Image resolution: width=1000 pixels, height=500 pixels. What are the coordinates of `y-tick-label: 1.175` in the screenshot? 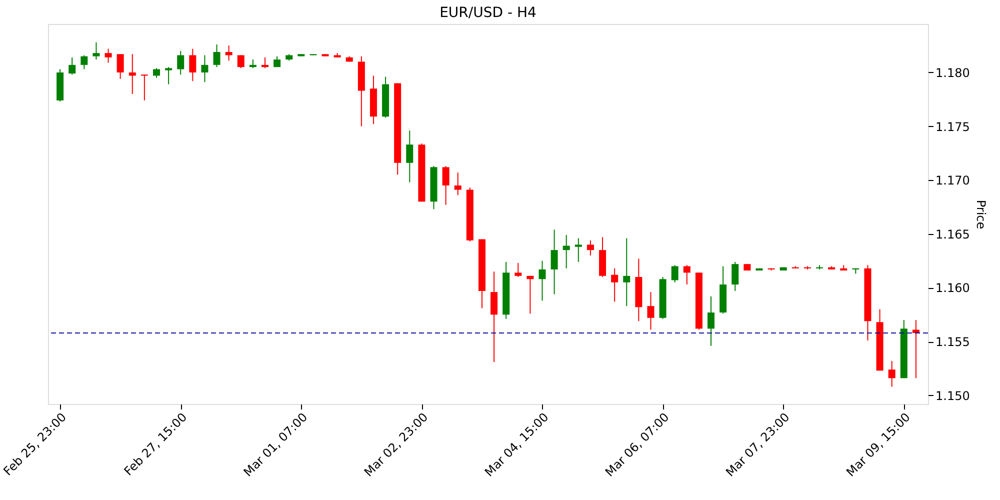 It's located at (953, 127).